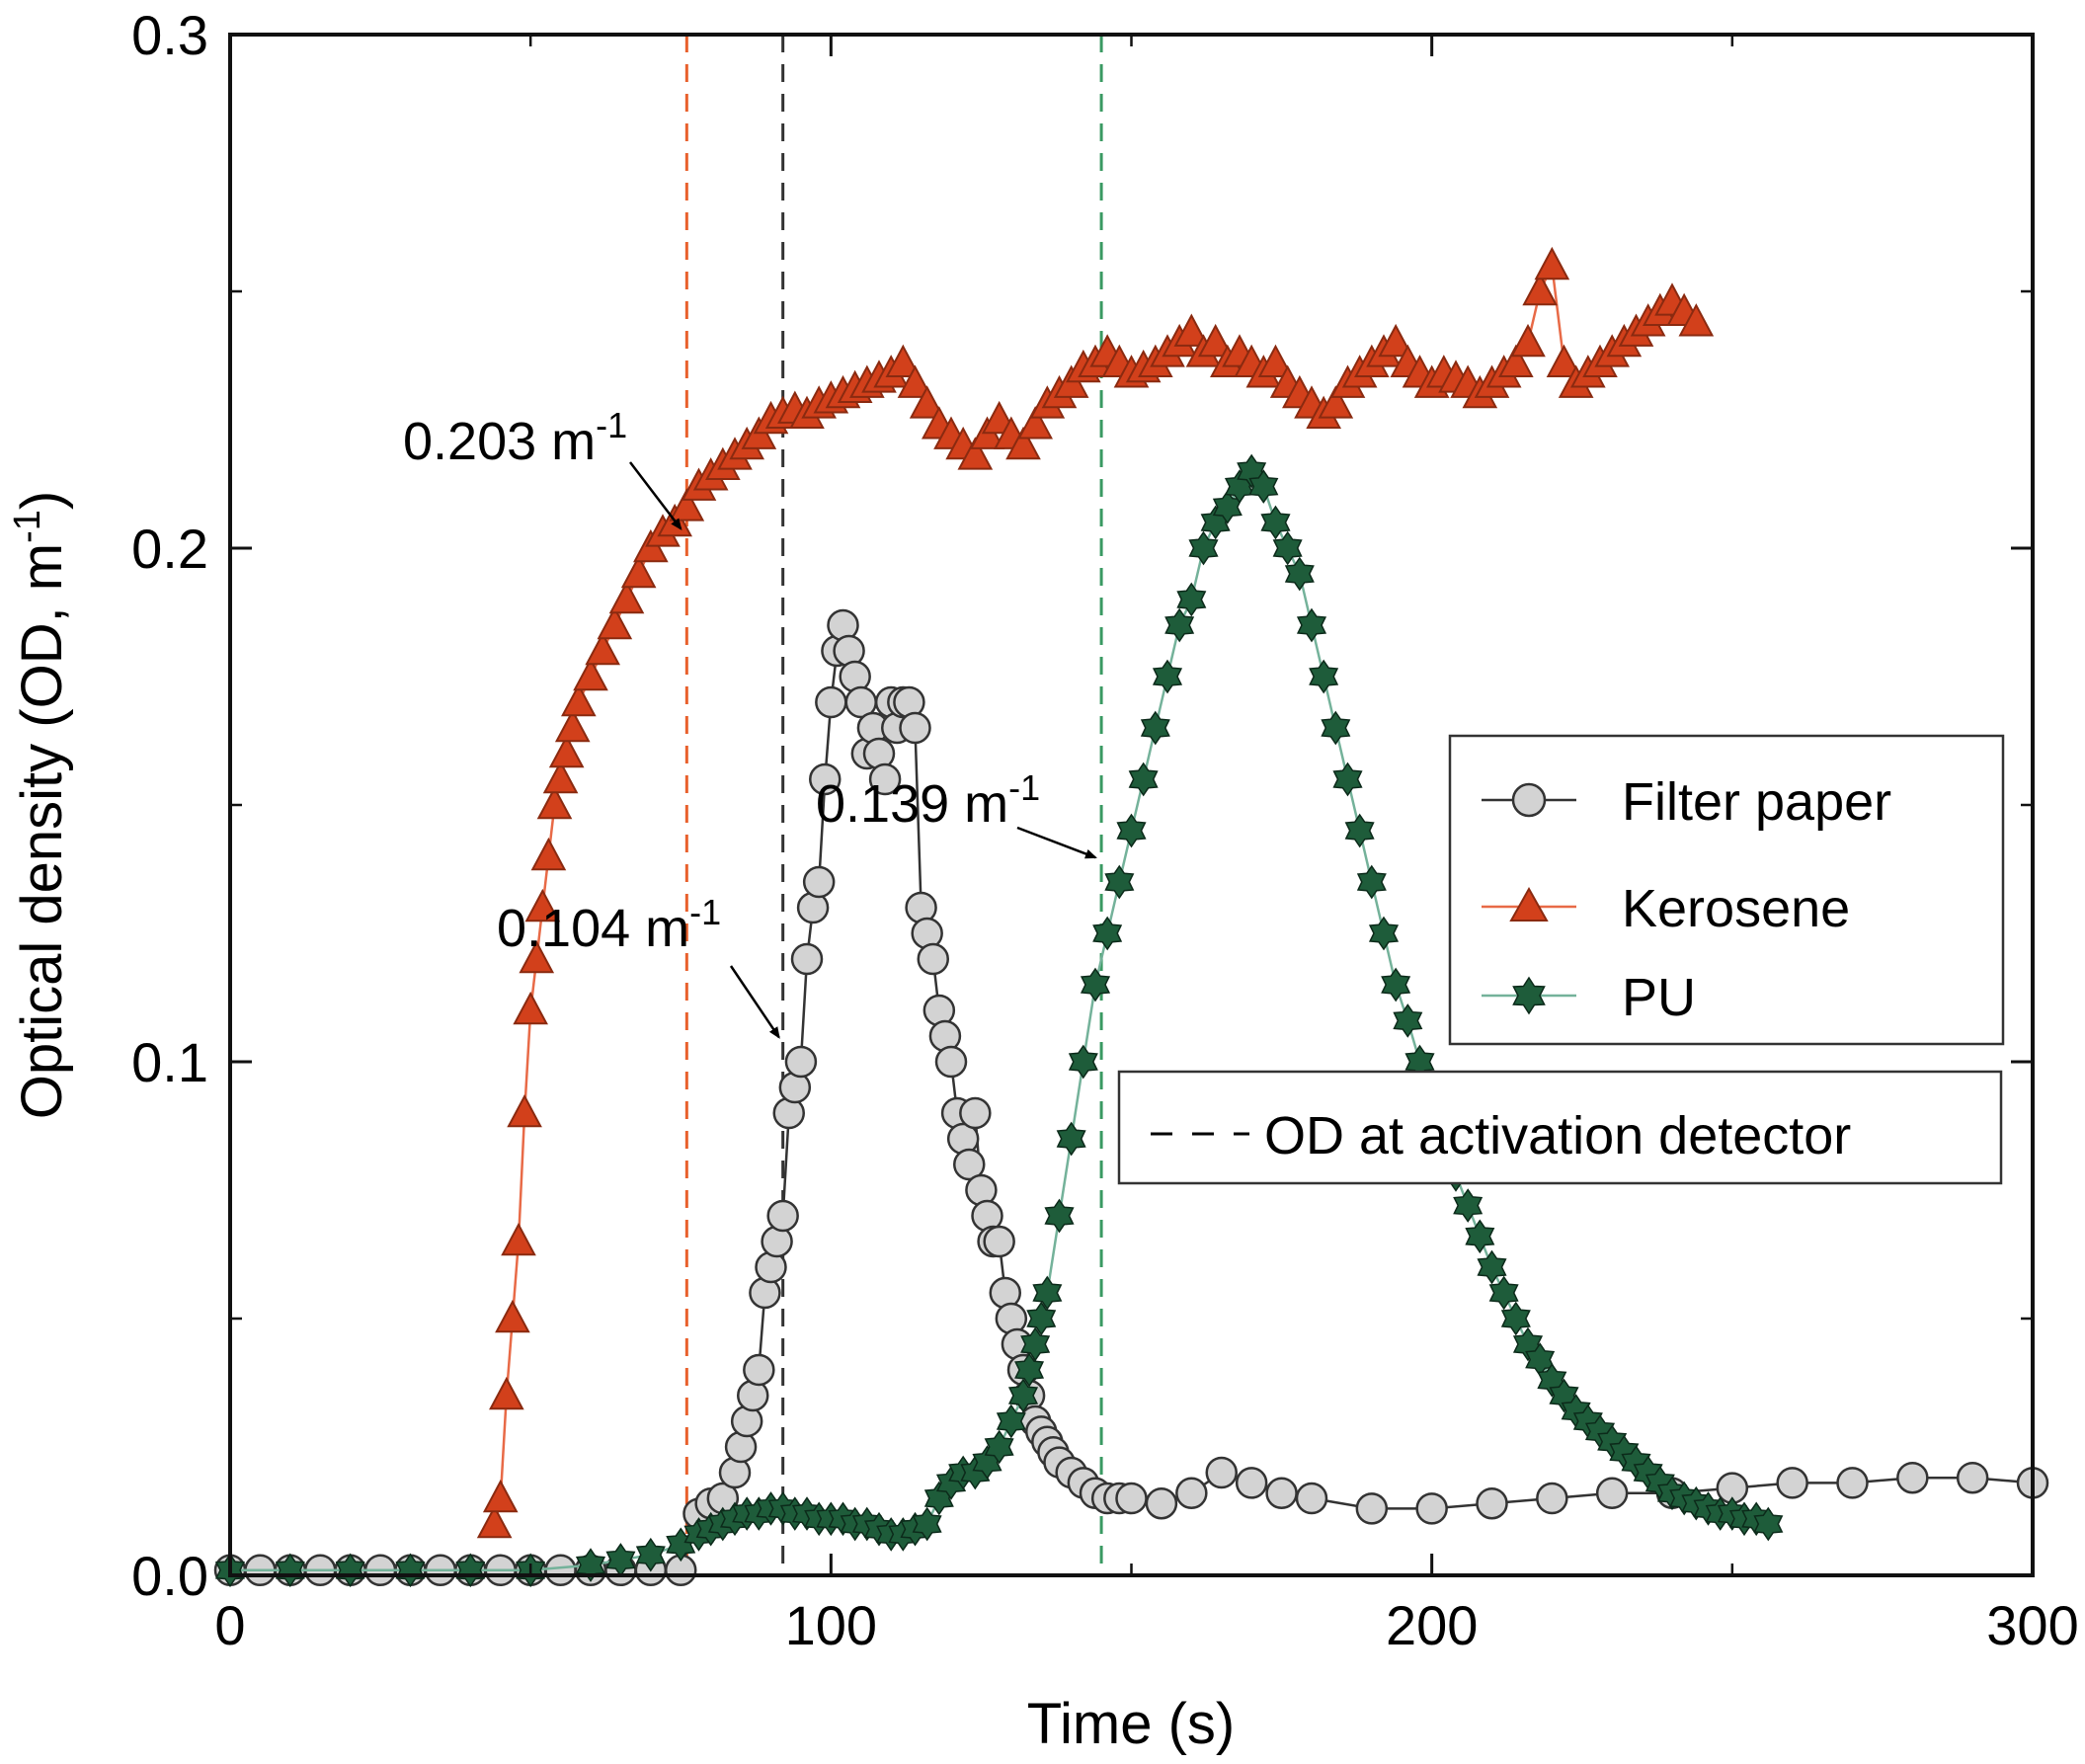  Describe the element at coordinates (169, 1062) in the screenshot. I see `y-tick-label: 0.1` at that location.